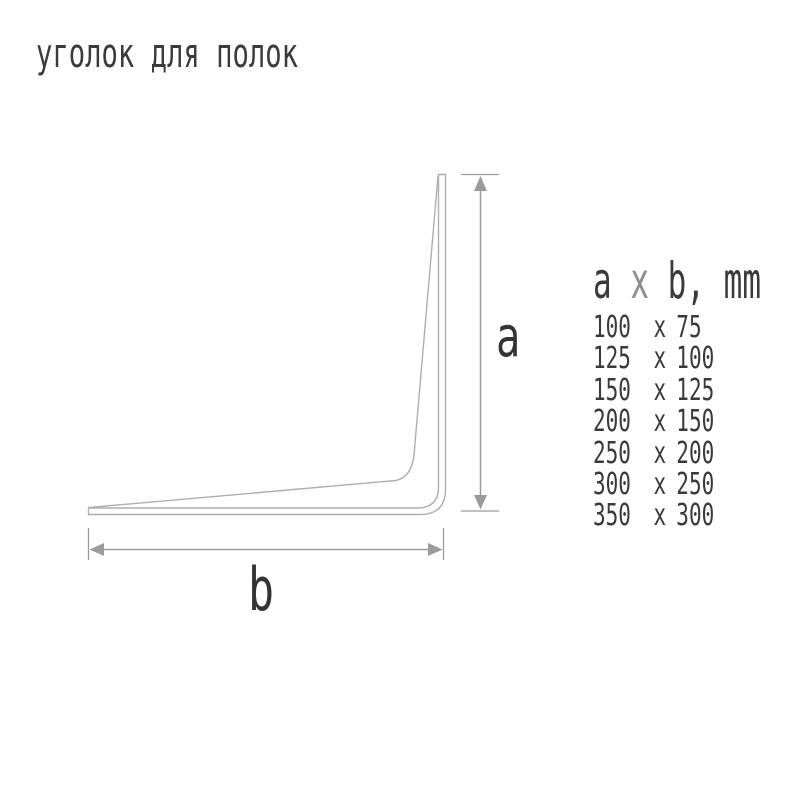 This screenshot has width=800, height=800. I want to click on page-title-text: уголок для полок, so click(167, 54).